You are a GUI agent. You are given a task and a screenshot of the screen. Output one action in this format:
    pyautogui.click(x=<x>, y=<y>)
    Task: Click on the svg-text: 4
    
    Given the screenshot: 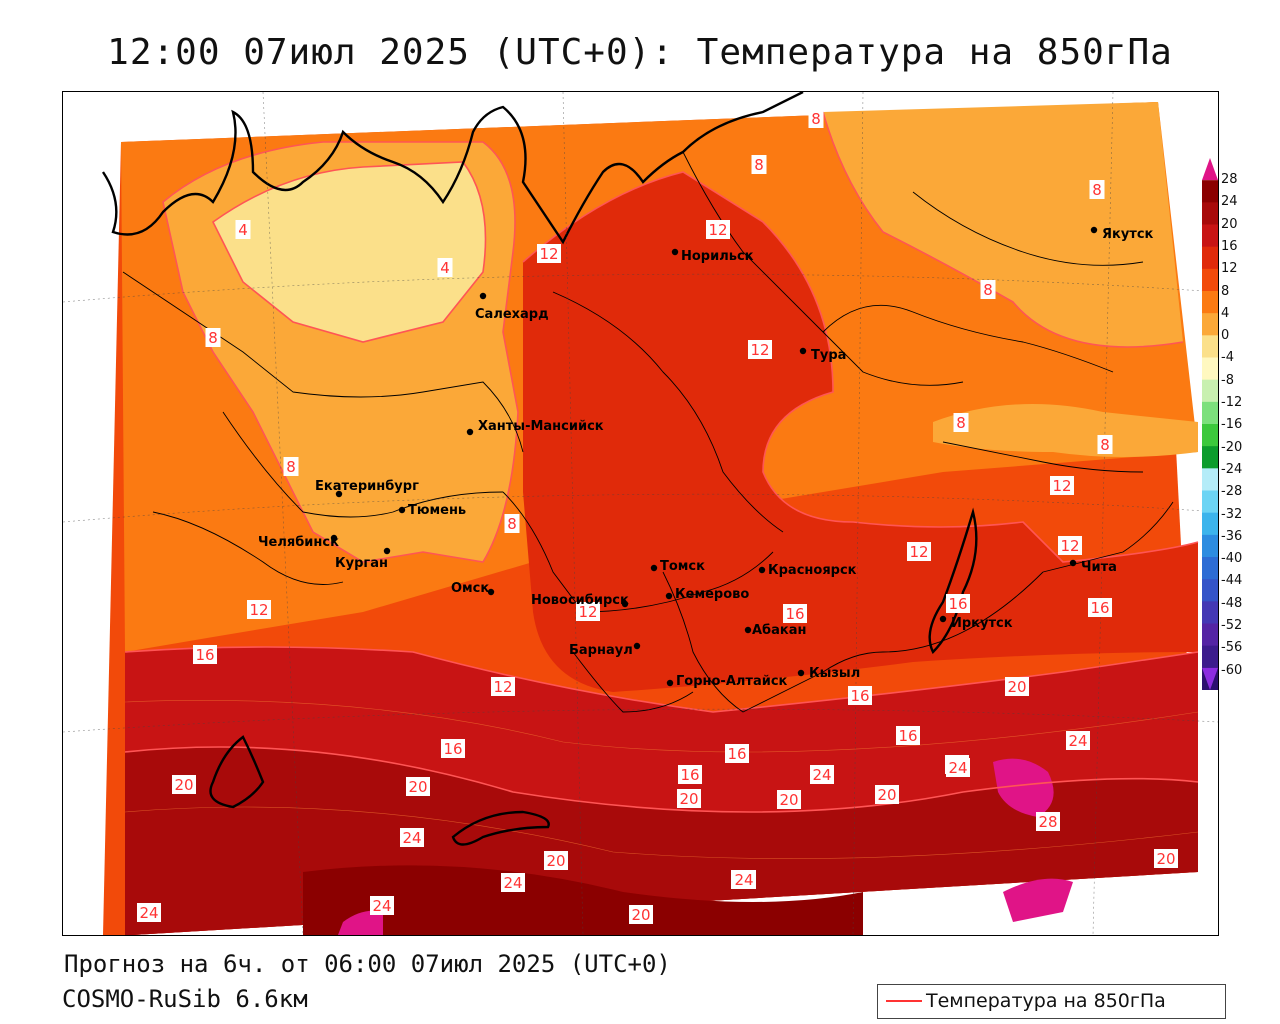 What is the action you would take?
    pyautogui.click(x=243, y=230)
    